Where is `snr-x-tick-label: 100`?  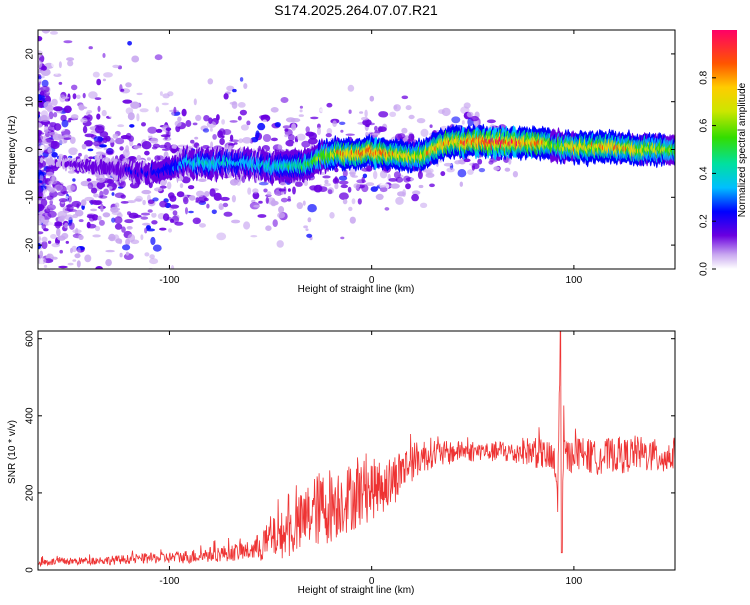
snr-x-tick-label: 100 is located at coordinates (574, 581).